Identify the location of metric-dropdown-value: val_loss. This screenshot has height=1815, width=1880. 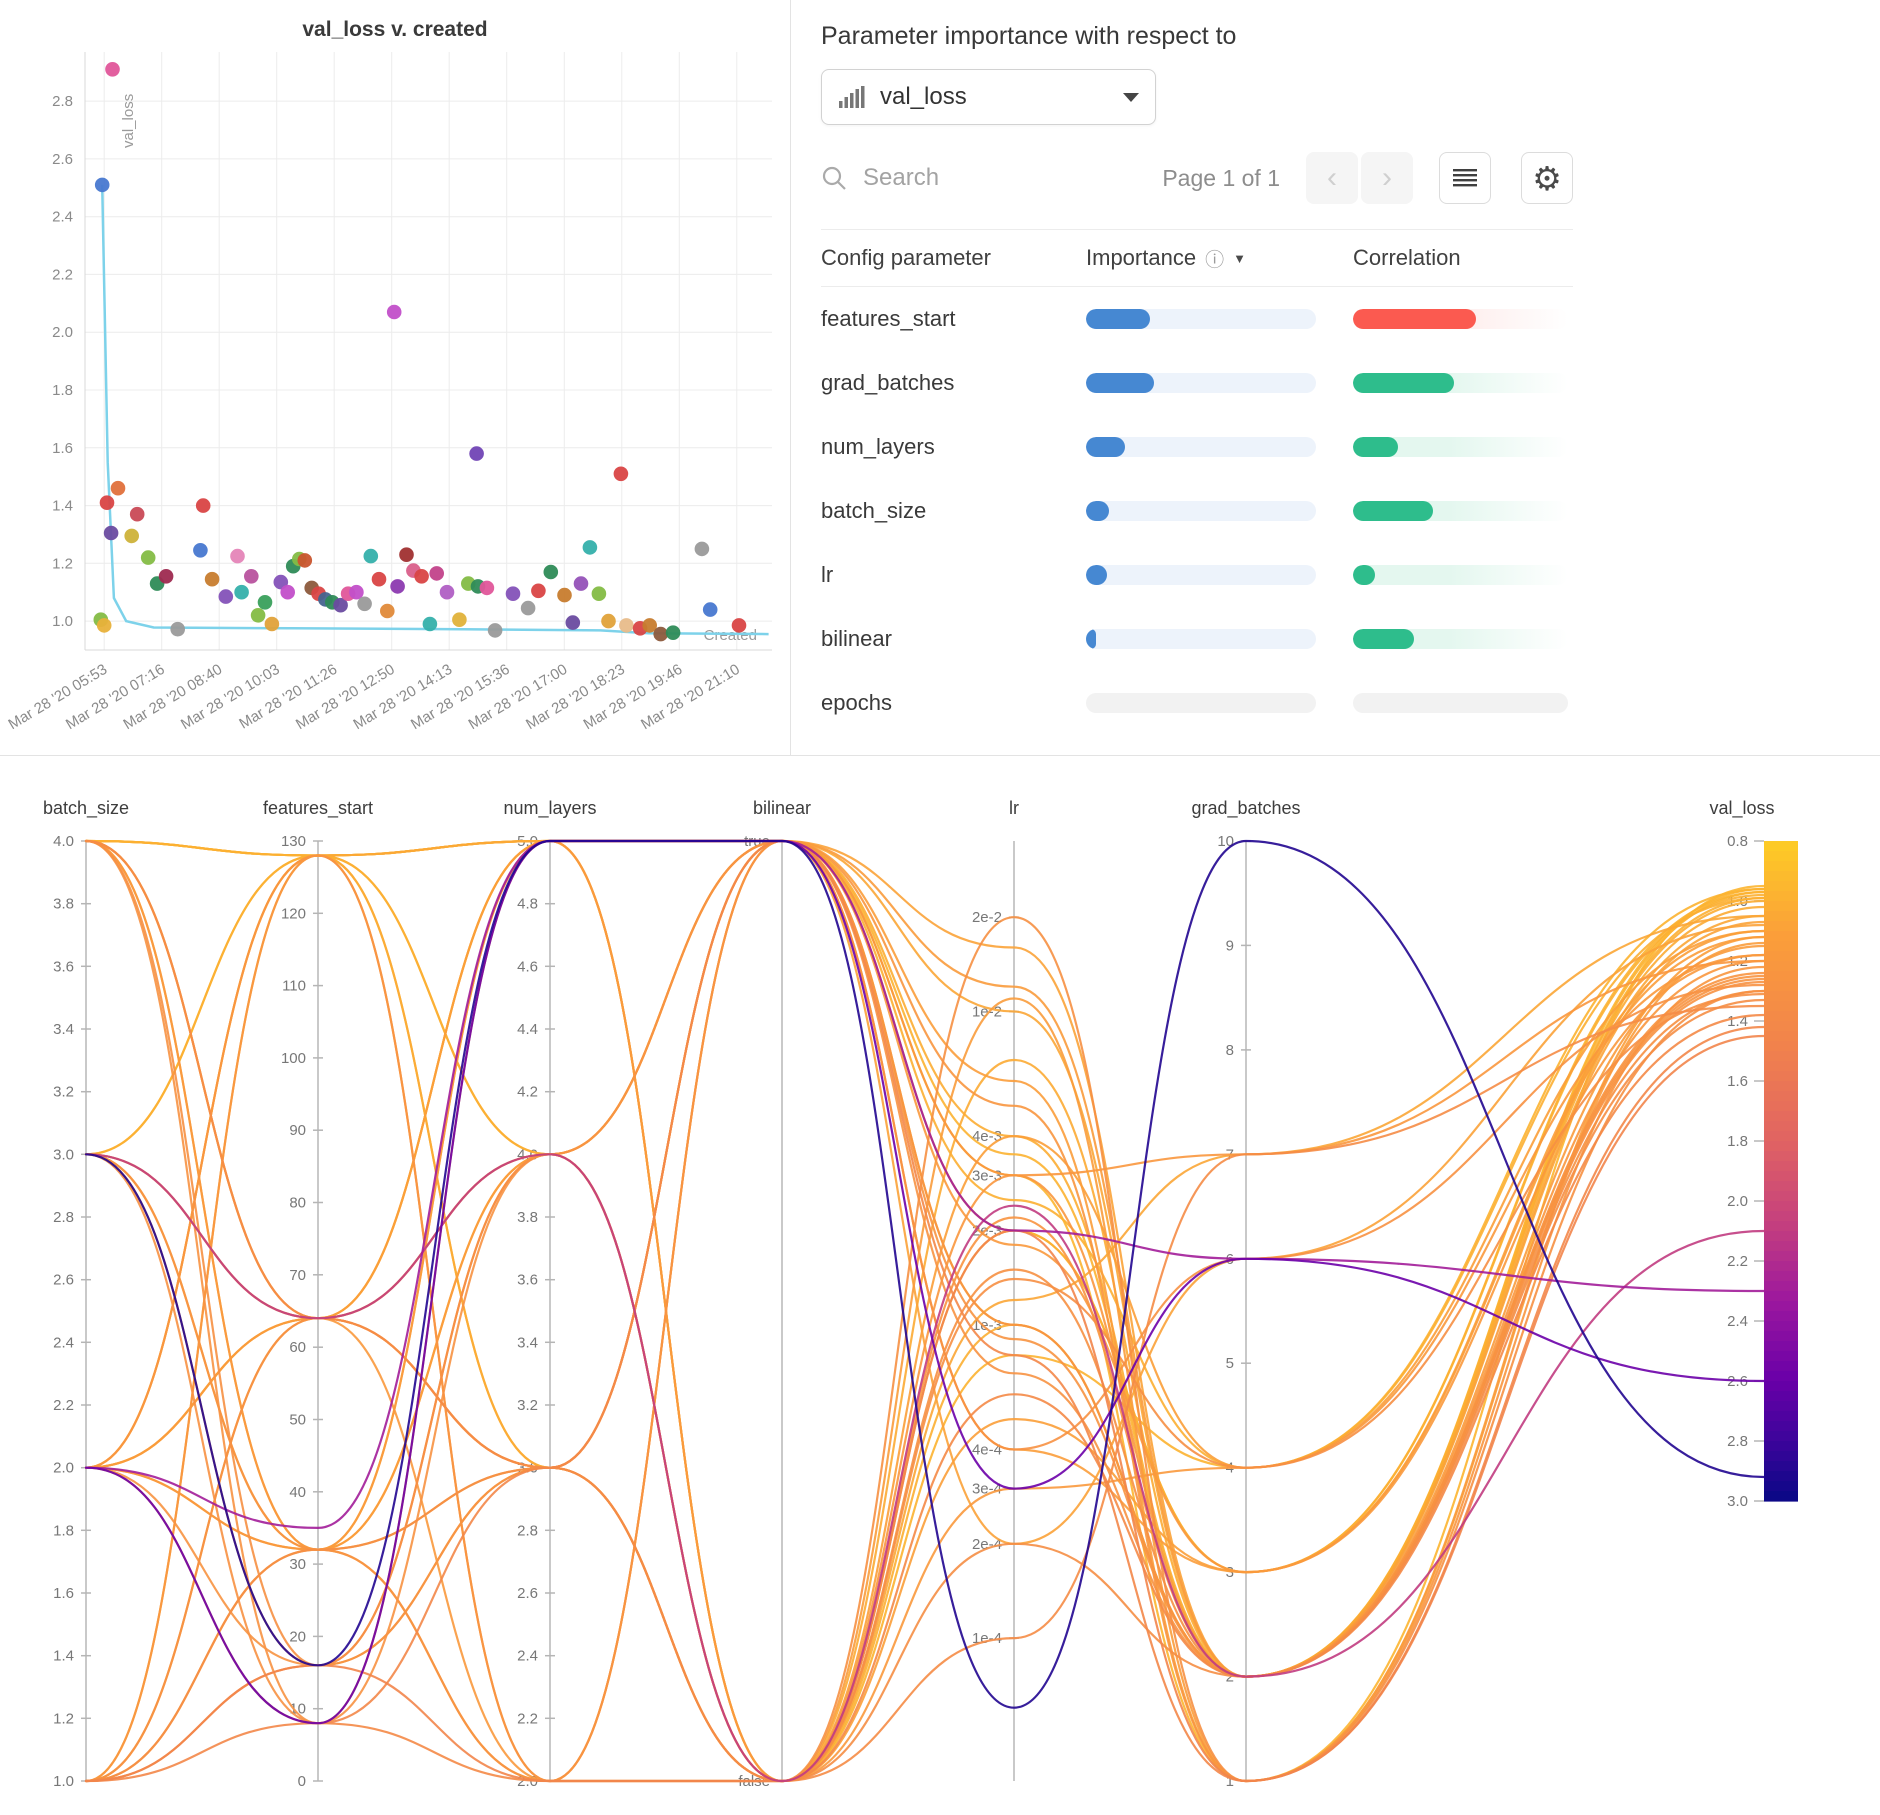
(923, 96).